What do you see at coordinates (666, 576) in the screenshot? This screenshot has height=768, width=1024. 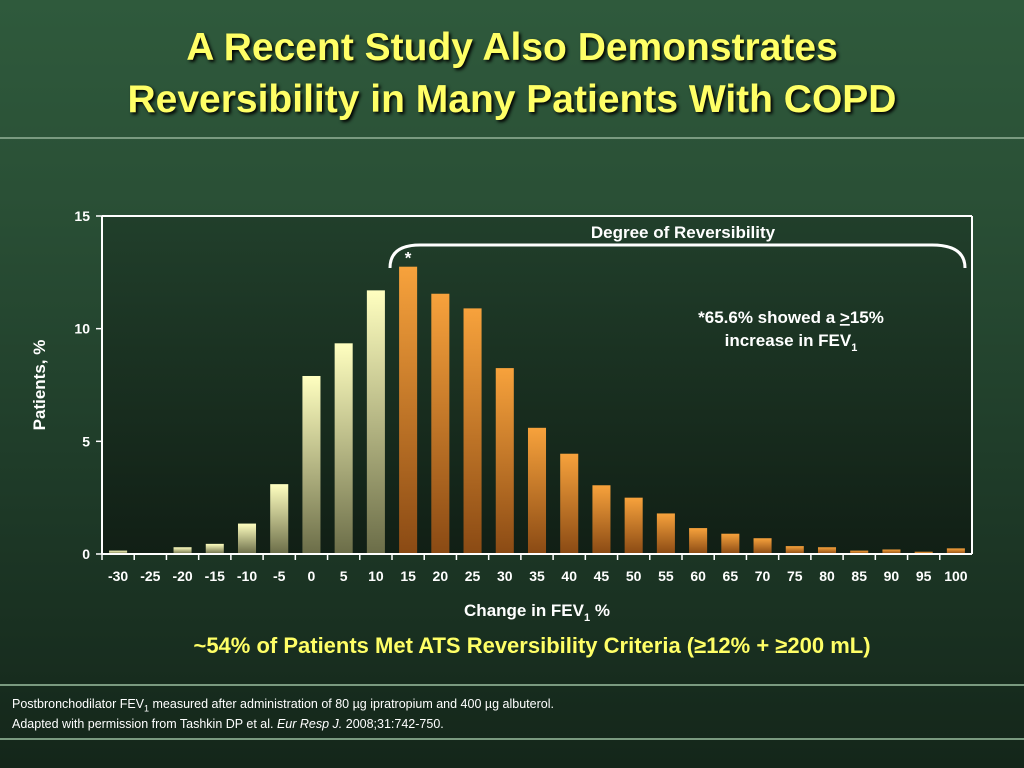 I see `x-tick-label: 55` at bounding box center [666, 576].